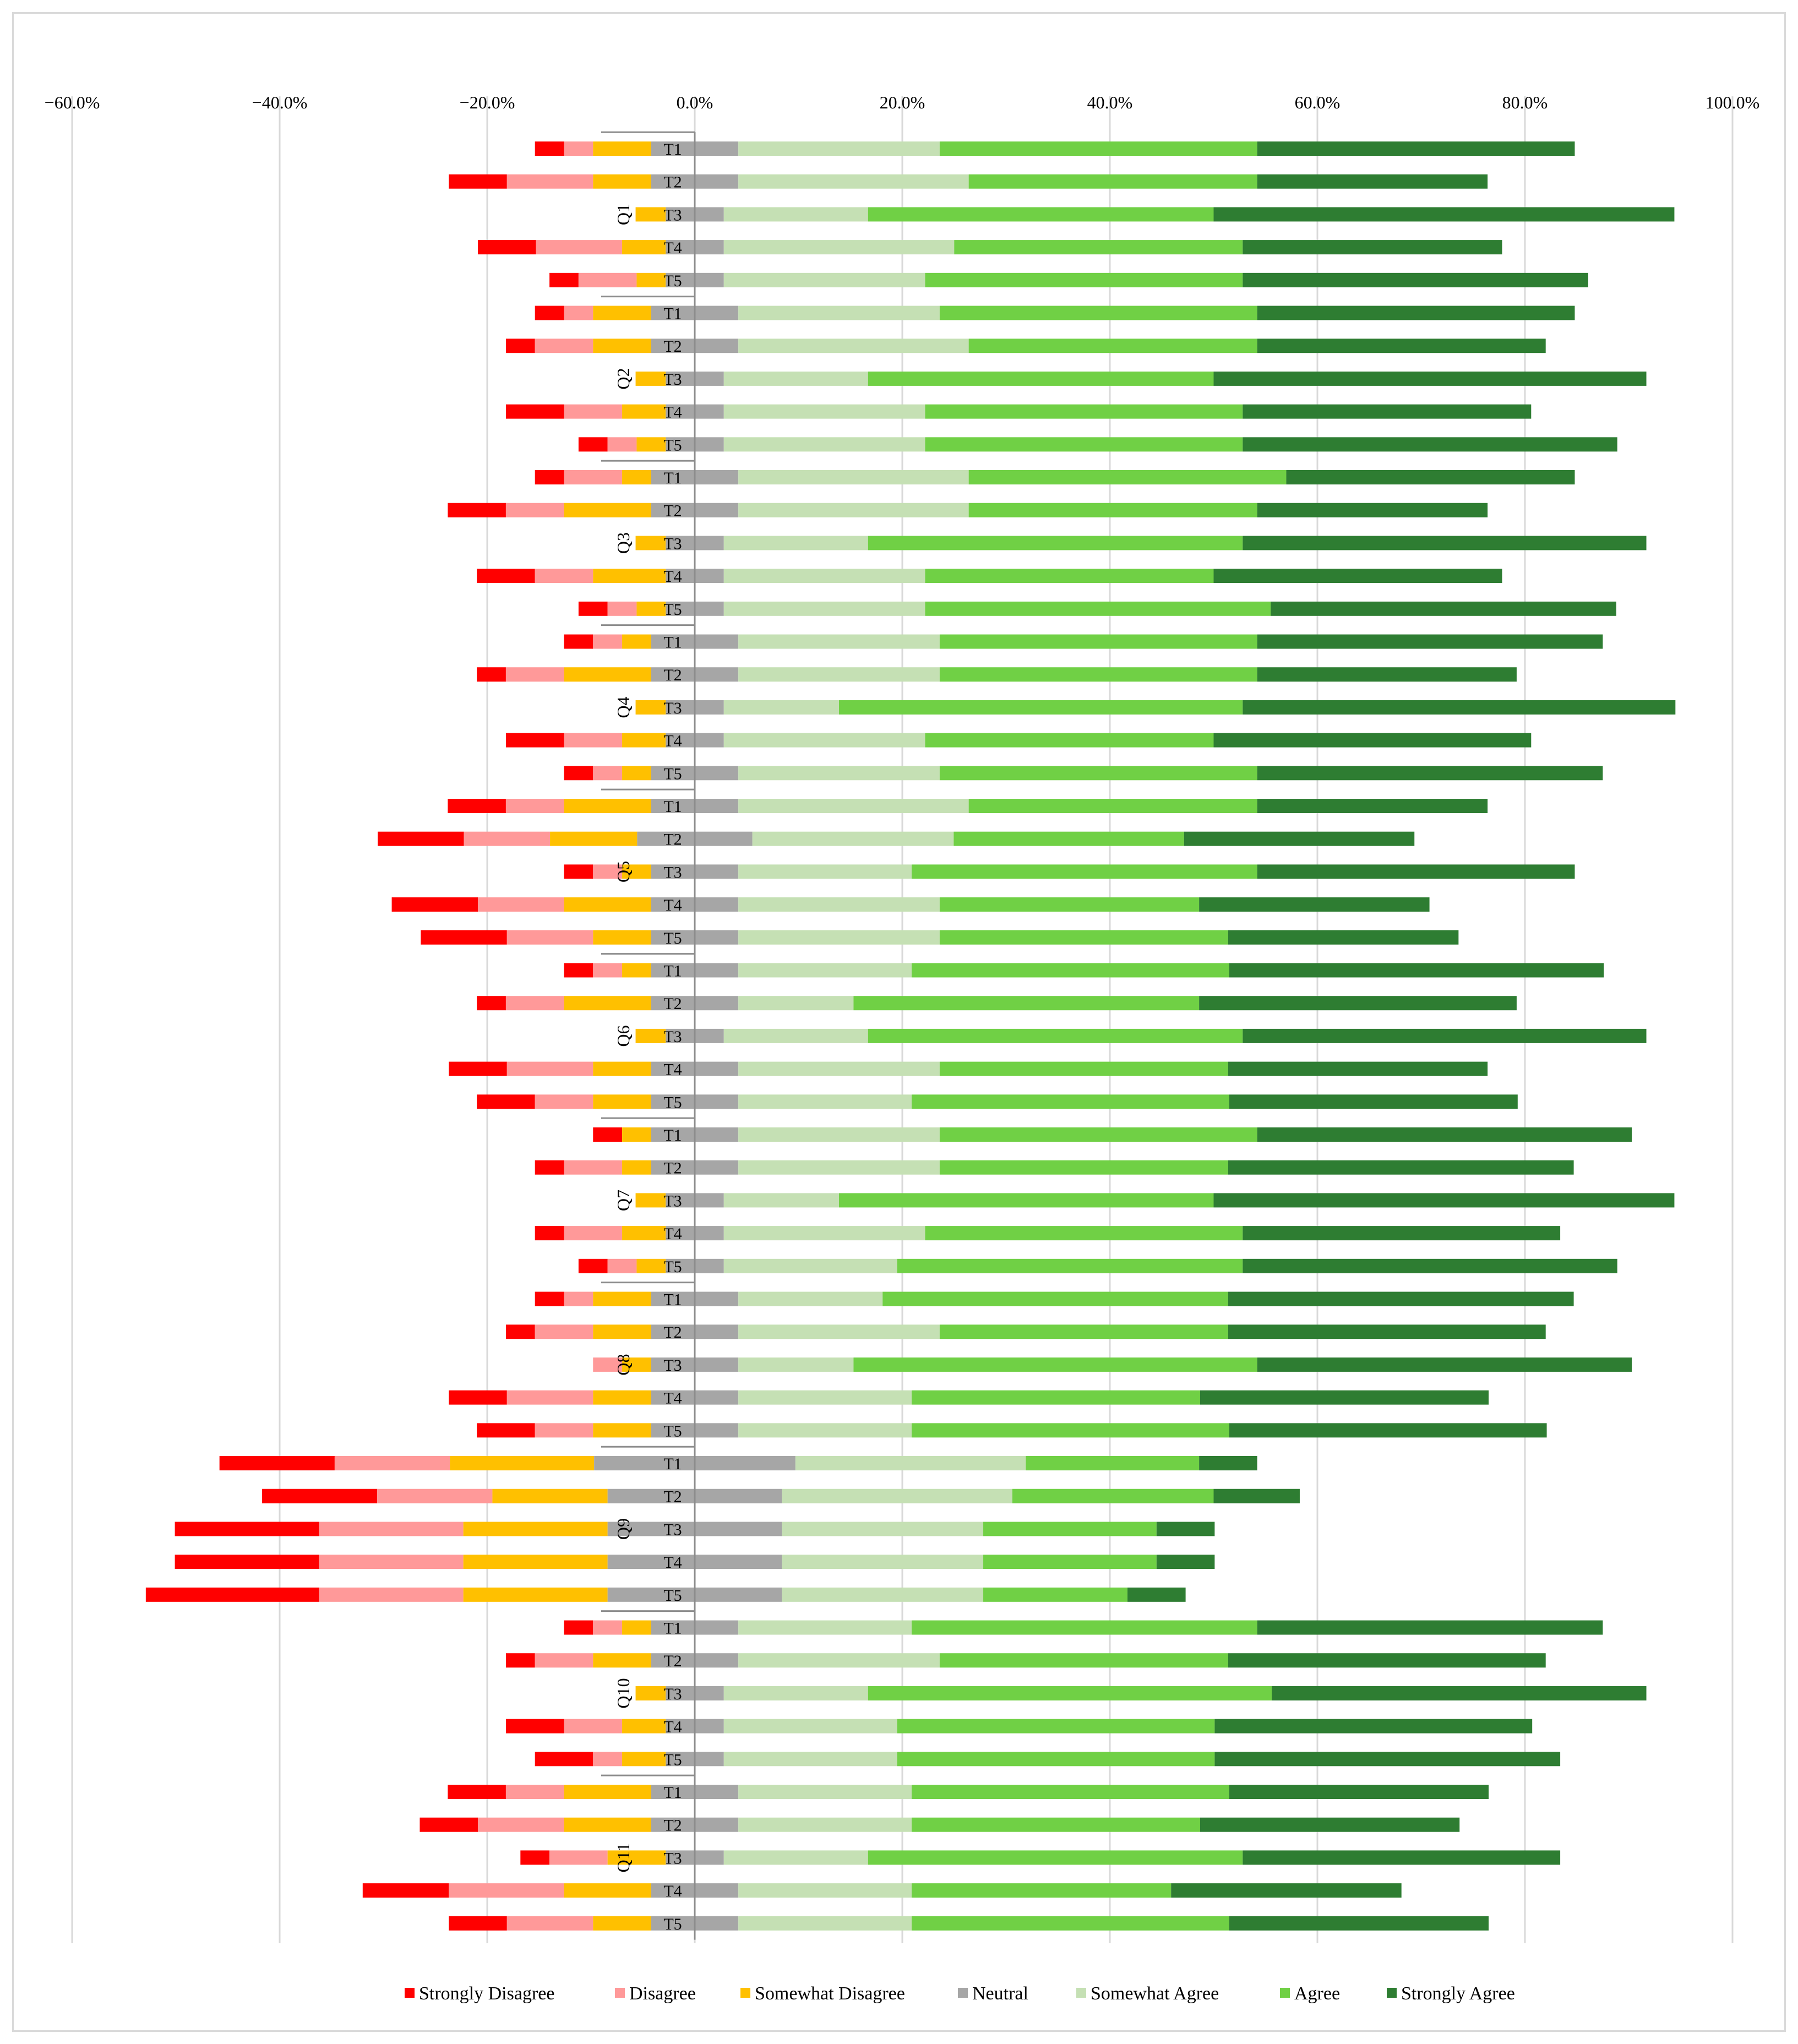 The image size is (1798, 2044). Describe the element at coordinates (623, 215) in the screenshot. I see `question-label: Q1` at that location.